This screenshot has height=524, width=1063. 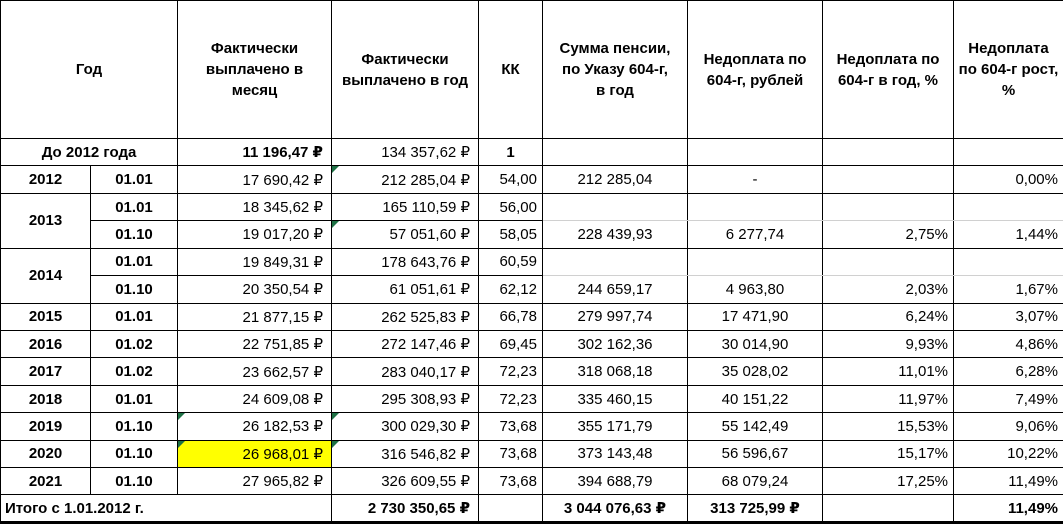 I want to click on cell-underpayment-rub: 35 028,02, so click(x=755, y=371).